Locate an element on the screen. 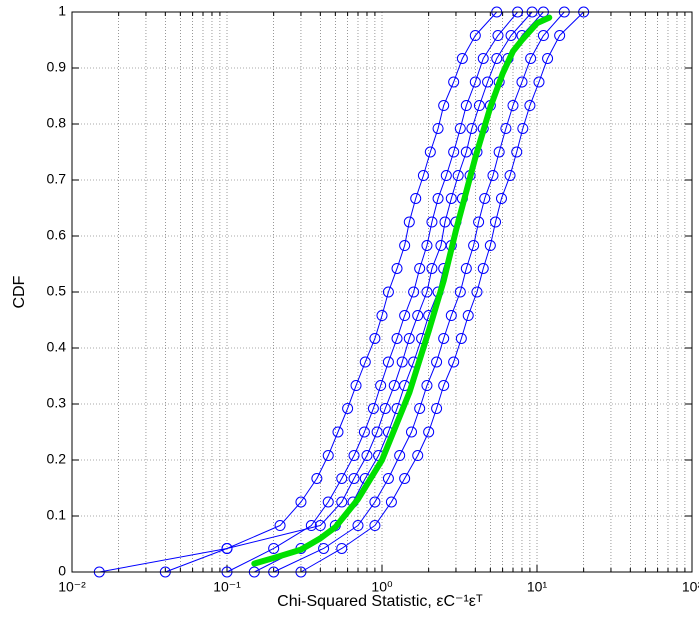 This screenshot has width=699, height=620. y-tick-label: 0.1 is located at coordinates (57, 515).